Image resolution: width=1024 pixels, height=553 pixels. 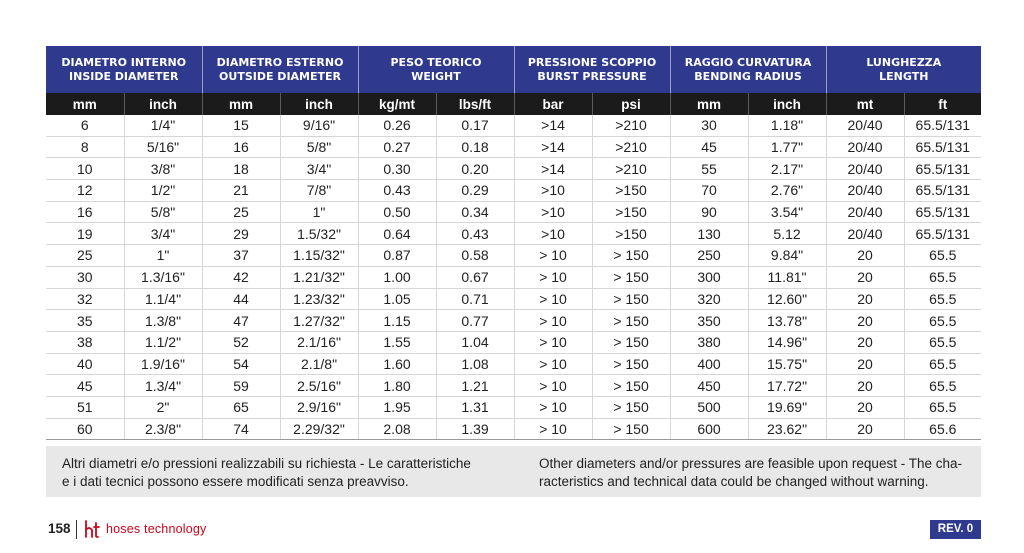 I want to click on table-cell: 2.3/8", so click(x=163, y=429).